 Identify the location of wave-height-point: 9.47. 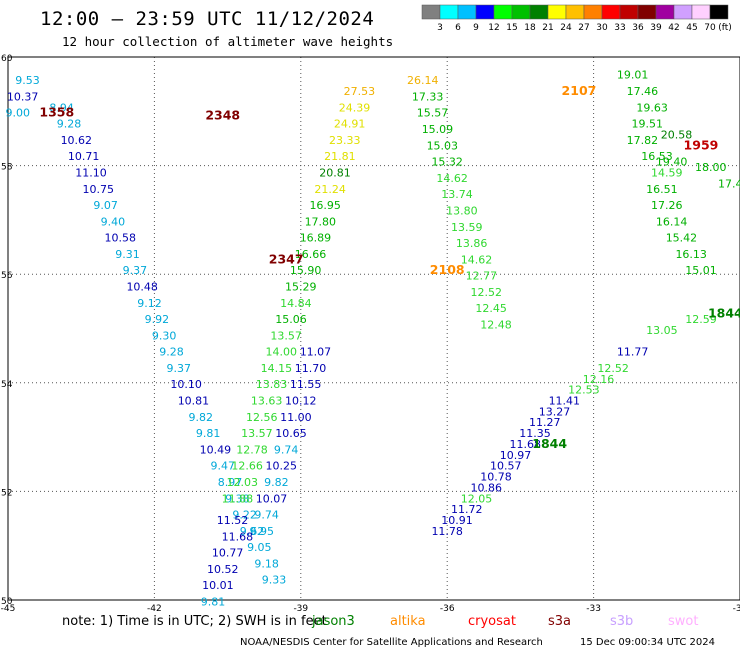
(222, 466).